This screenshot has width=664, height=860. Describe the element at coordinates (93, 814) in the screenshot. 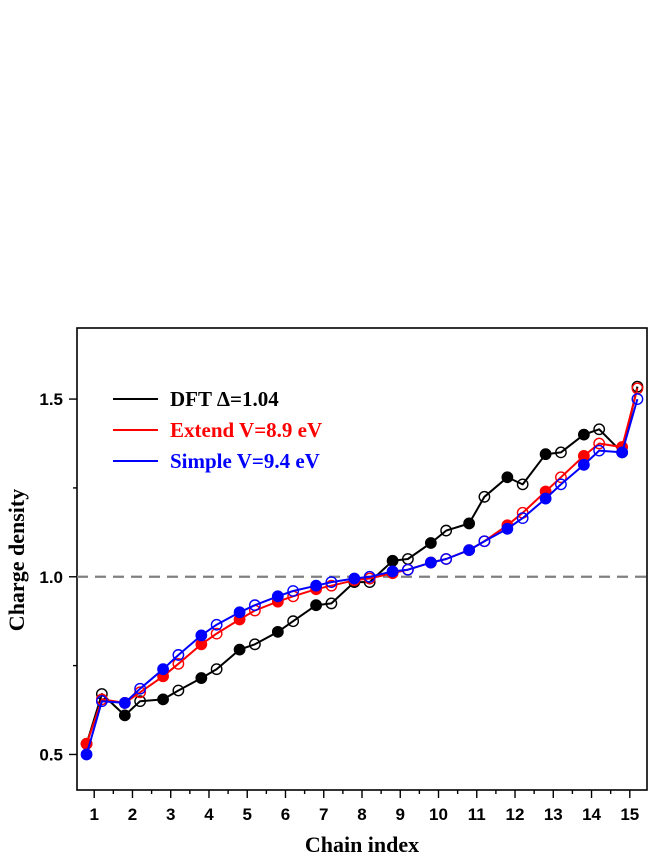

I see `x-tick-label-1: 1` at that location.